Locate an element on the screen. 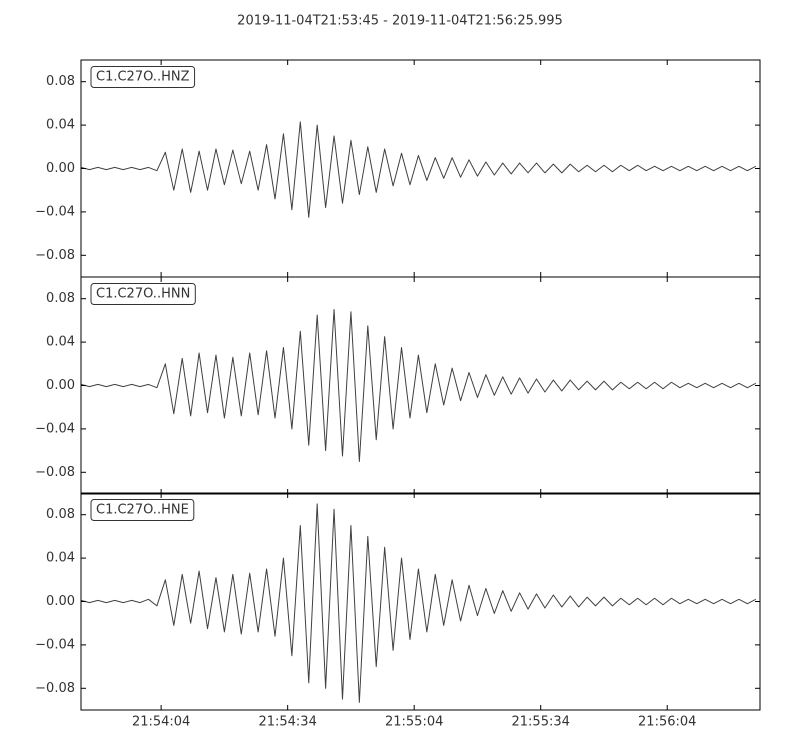  legend-label: C1.C27O..HNN is located at coordinates (143, 294).